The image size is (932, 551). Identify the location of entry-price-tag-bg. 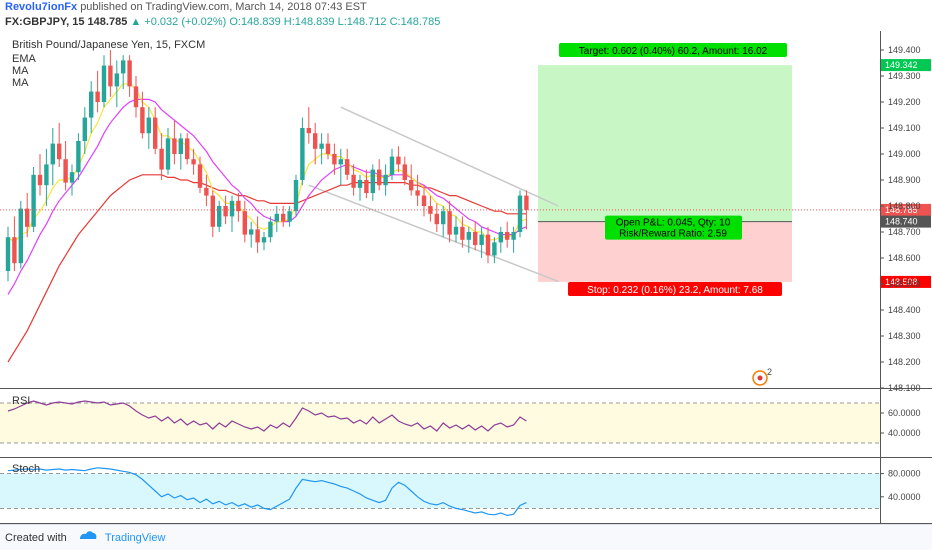
(906, 221).